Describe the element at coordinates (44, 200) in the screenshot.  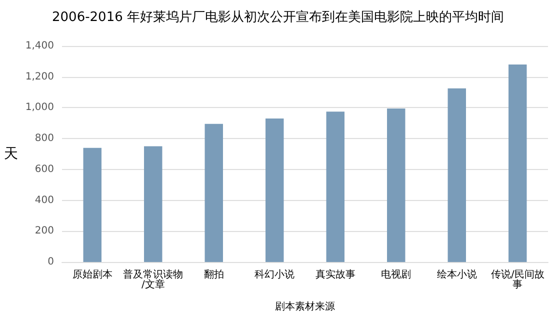
I see `y-tick-label: 400` at that location.